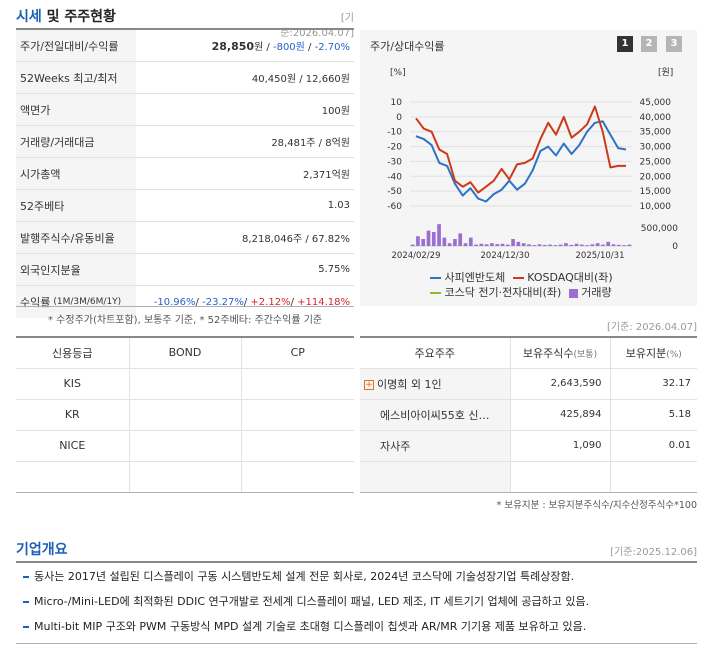 The width and height of the screenshot is (713, 659). Describe the element at coordinates (323, 302) in the screenshot. I see `return-1y: +114.18%` at that location.